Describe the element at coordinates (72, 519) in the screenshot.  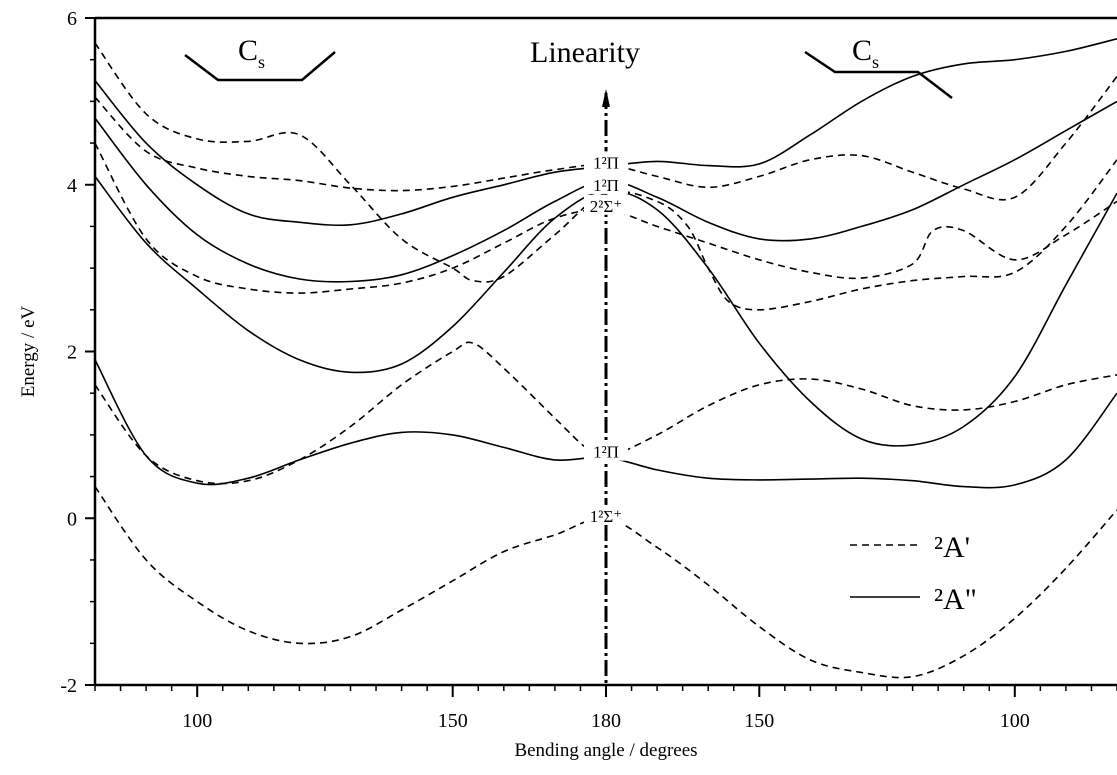
I see `y-tick-label: 0` at that location.